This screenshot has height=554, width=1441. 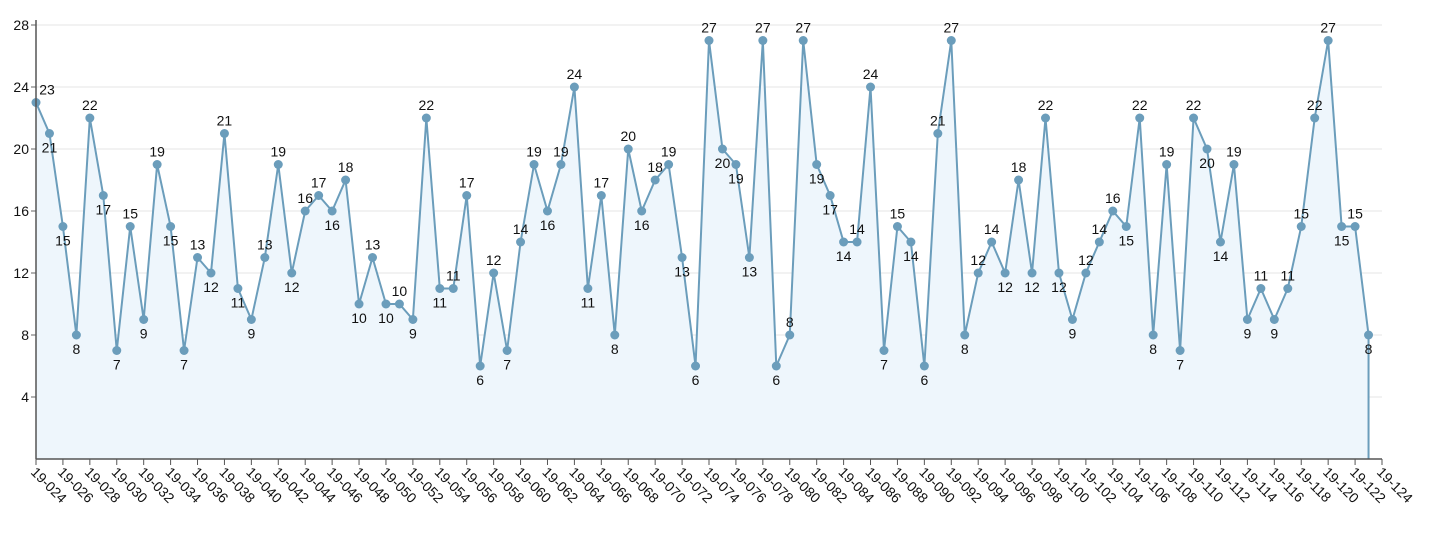 What do you see at coordinates (21, 149) in the screenshot?
I see `y-tick-label: 20` at bounding box center [21, 149].